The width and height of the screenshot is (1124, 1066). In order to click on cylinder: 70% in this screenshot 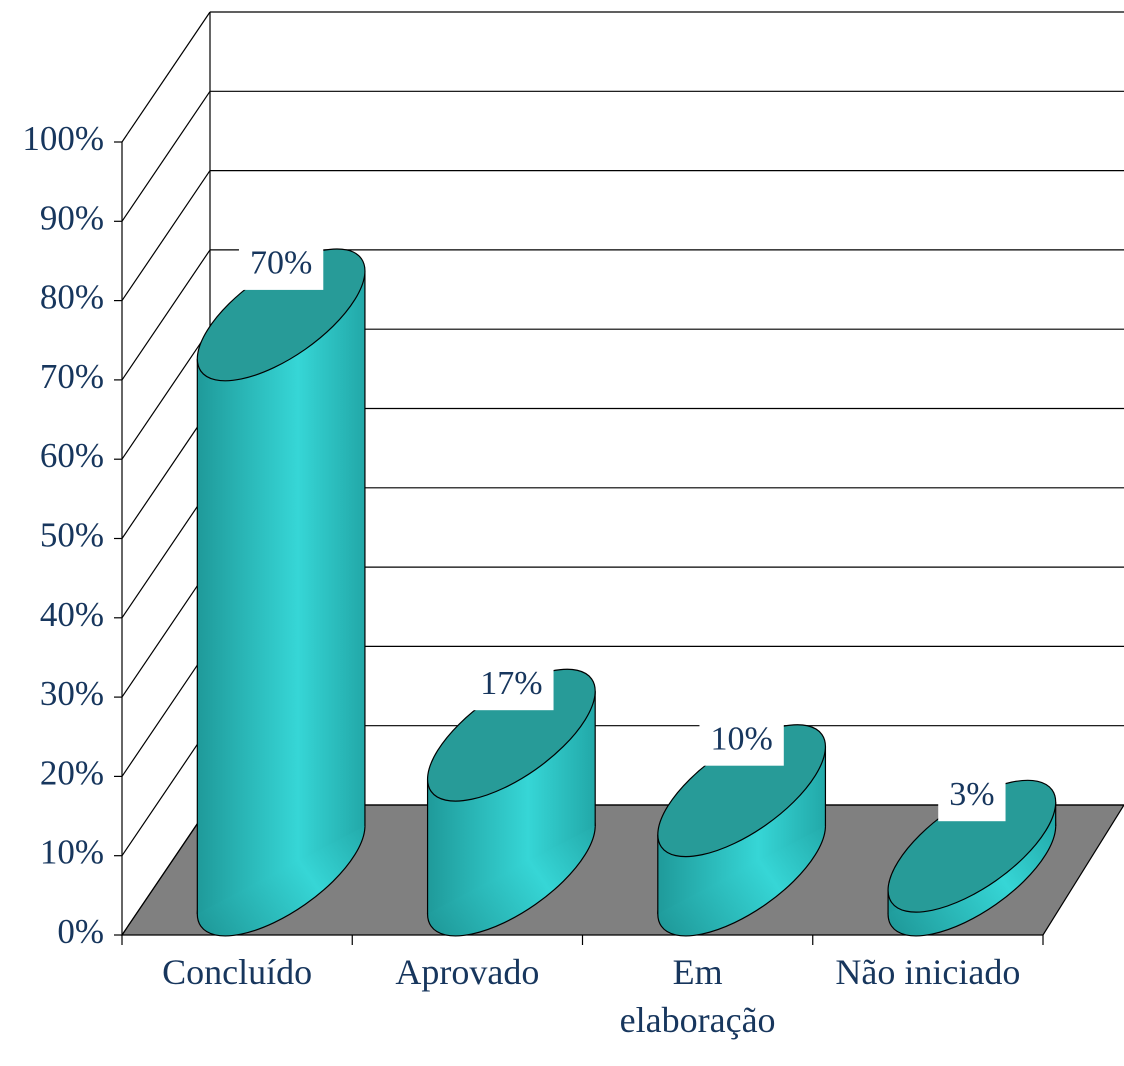, I will do `click(281, 588)`.